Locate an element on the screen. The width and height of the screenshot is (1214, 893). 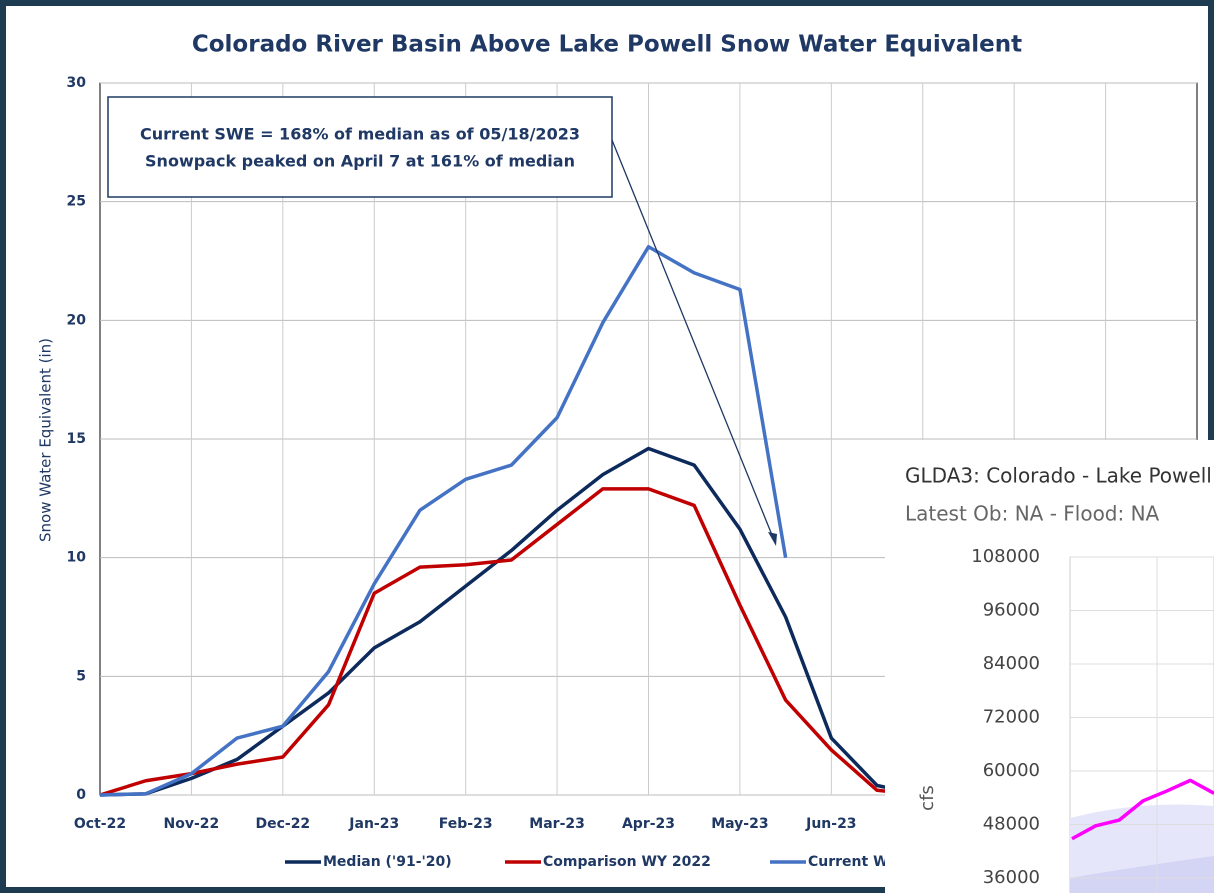
y-tick-label: 0 is located at coordinates (81, 795).